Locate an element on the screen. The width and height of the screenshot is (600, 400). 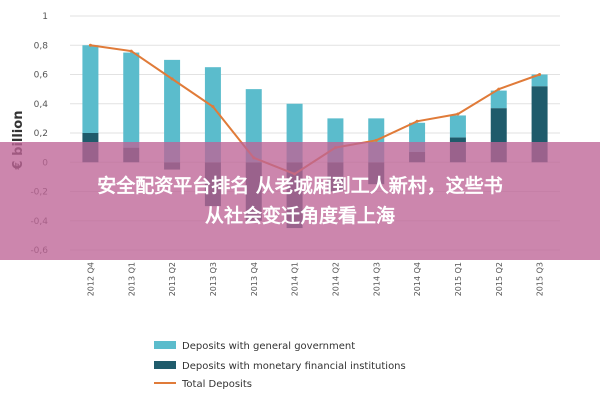
y-tick-label: 0,6 is located at coordinates (41, 76).